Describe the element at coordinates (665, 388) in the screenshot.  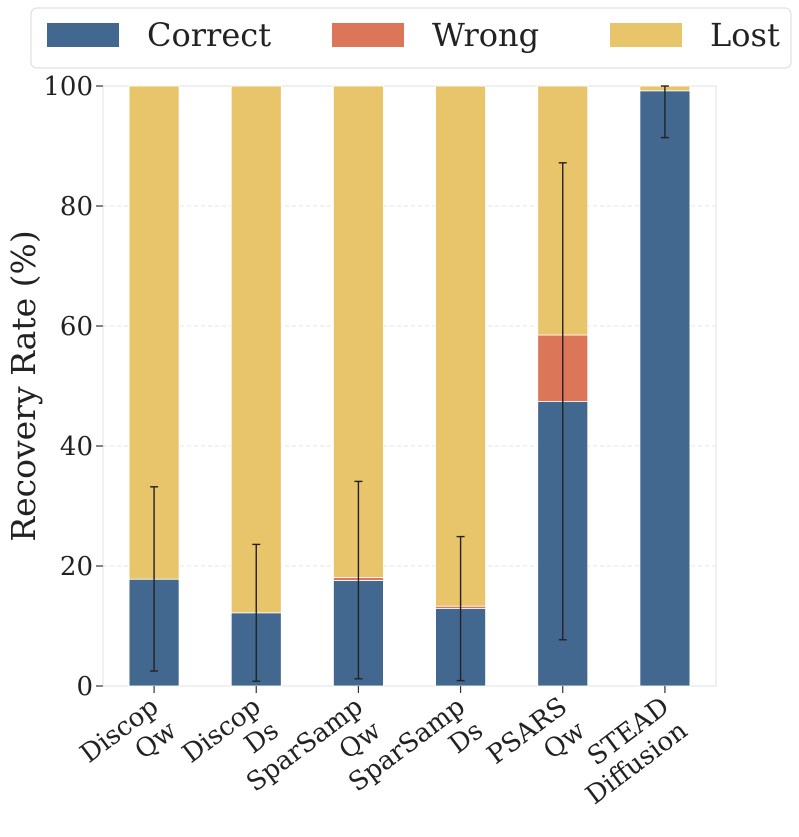
I see `bar-correct` at that location.